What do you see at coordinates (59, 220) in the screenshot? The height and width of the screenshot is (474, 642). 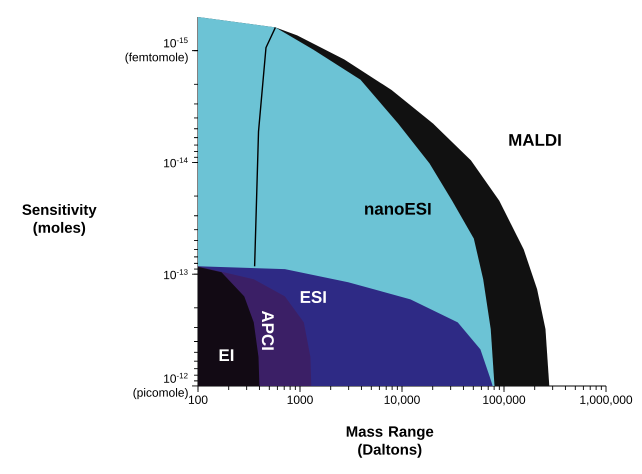 I see `y-axis-title: Sensitivity (moles)` at bounding box center [59, 220].